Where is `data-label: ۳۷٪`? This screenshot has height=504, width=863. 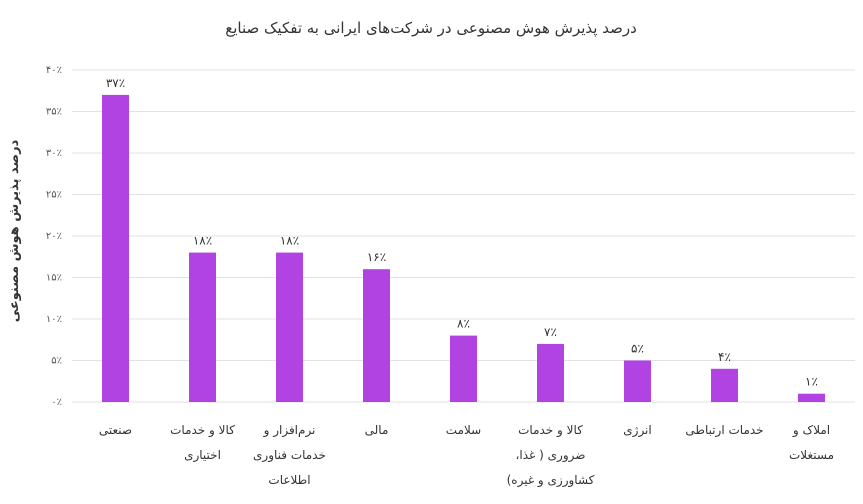 data-label: ۳۷٪ is located at coordinates (115, 83).